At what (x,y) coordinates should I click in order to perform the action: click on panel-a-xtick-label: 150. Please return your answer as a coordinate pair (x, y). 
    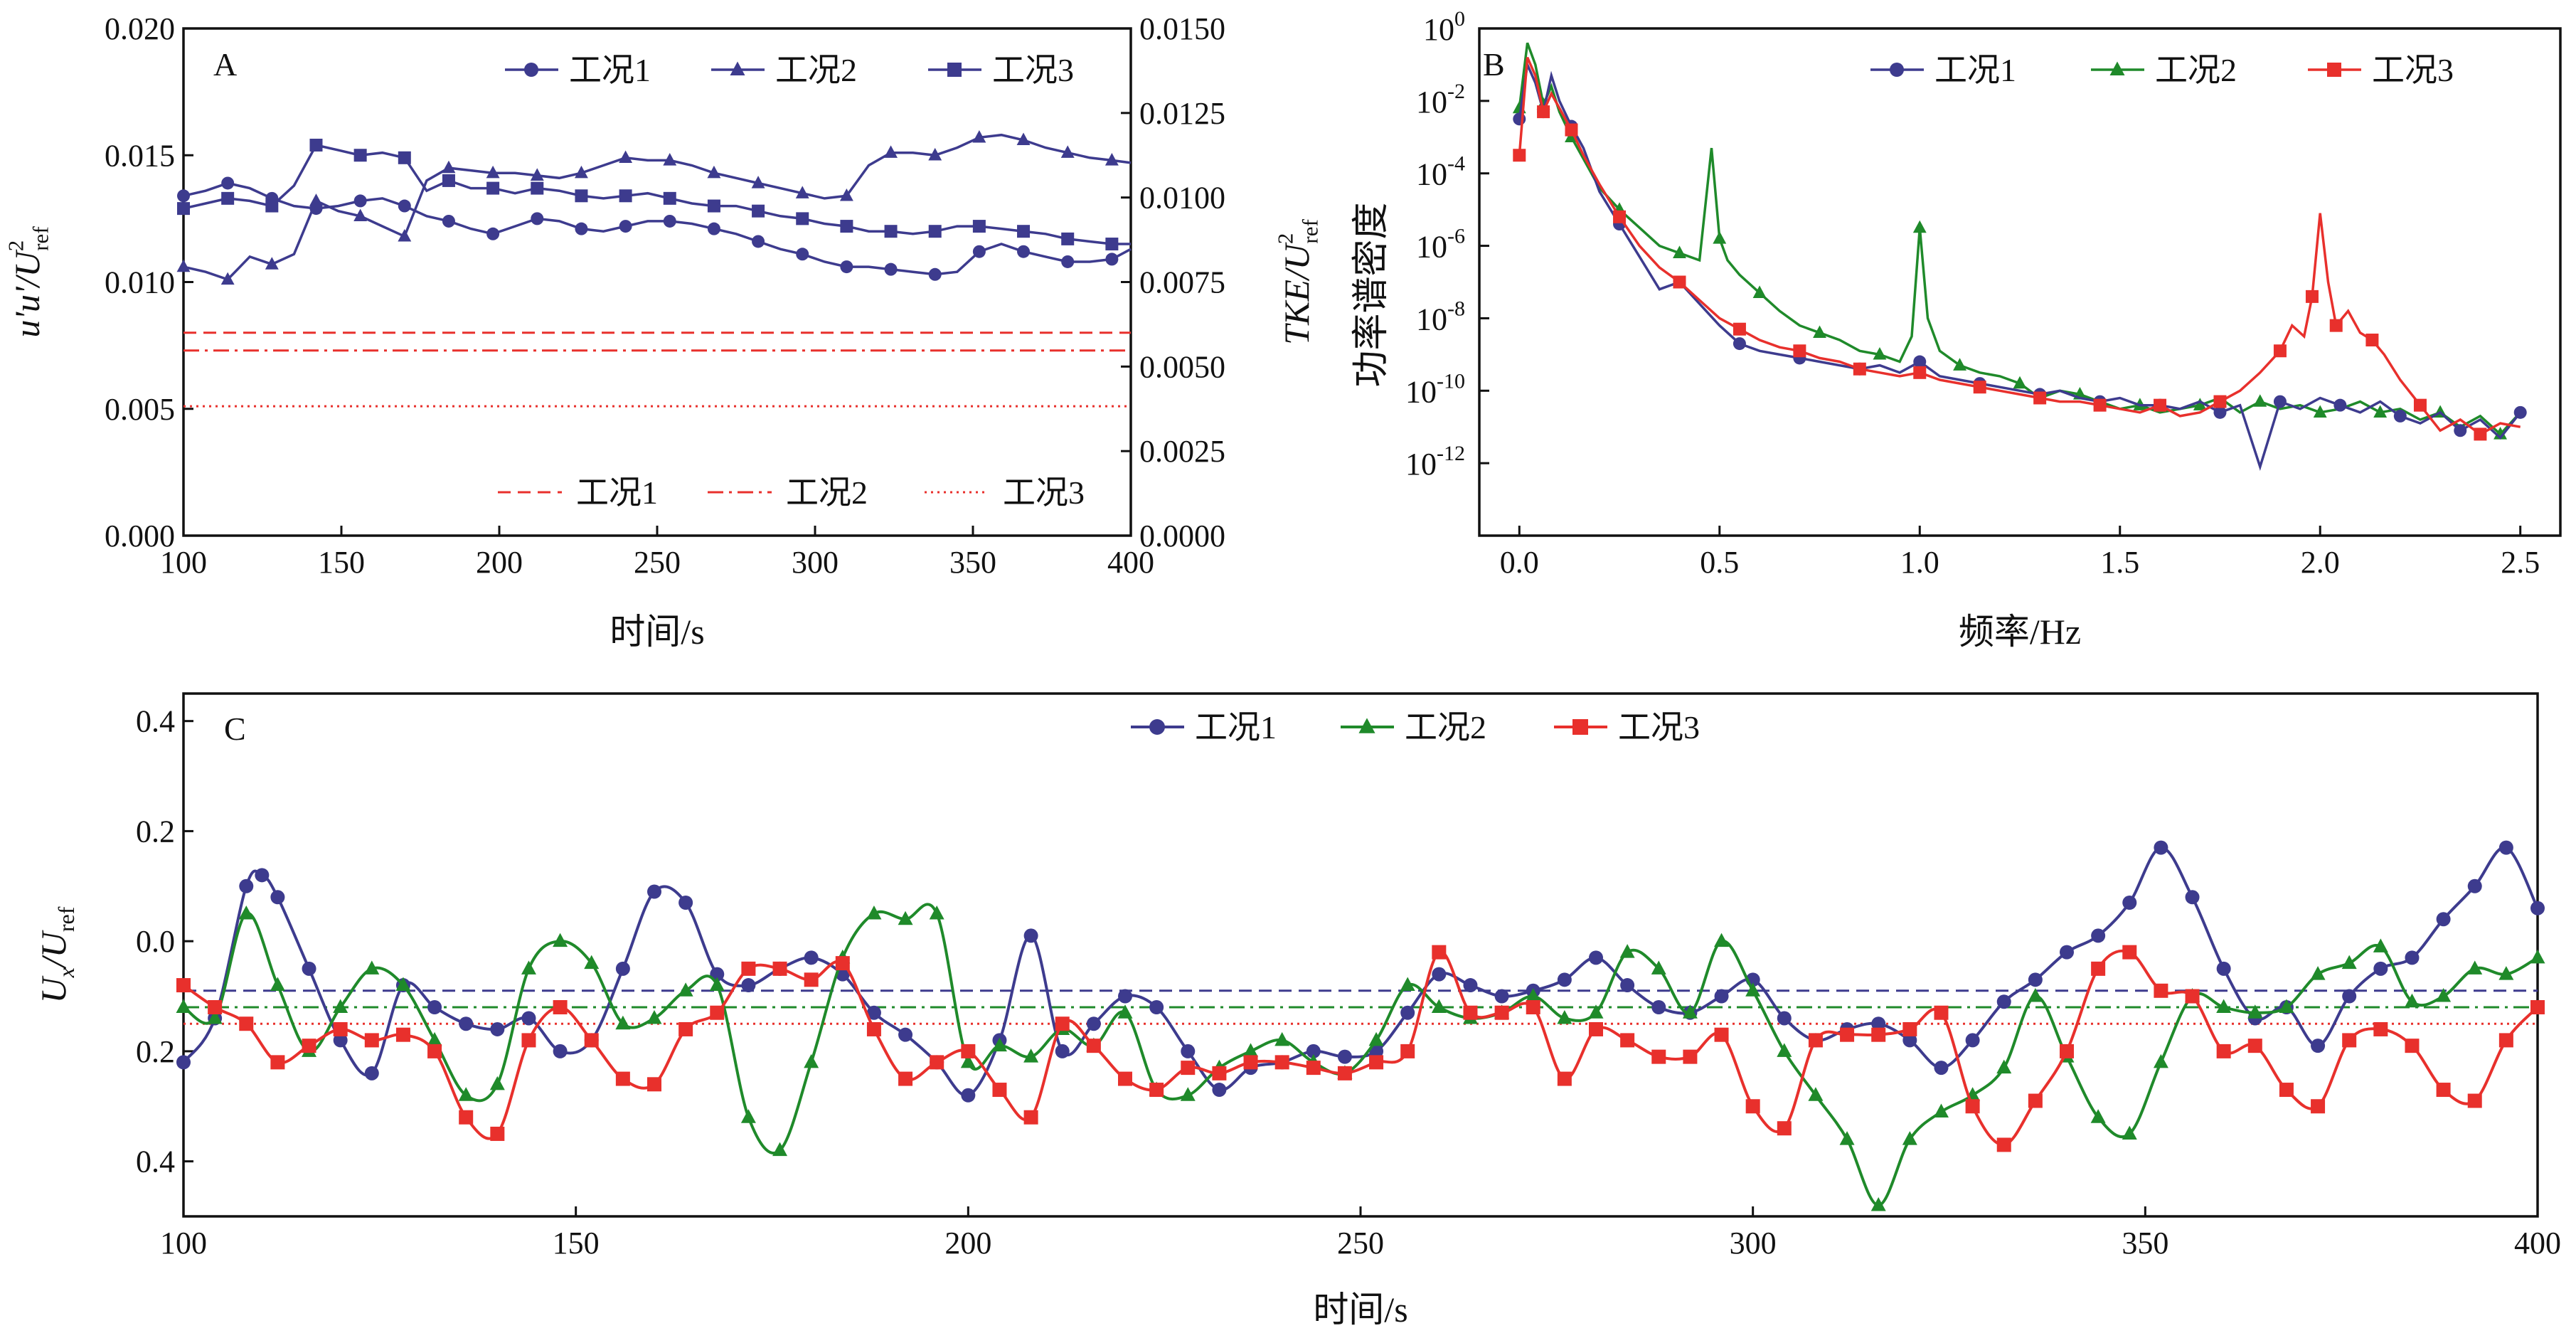
    Looking at the image, I should click on (341, 562).